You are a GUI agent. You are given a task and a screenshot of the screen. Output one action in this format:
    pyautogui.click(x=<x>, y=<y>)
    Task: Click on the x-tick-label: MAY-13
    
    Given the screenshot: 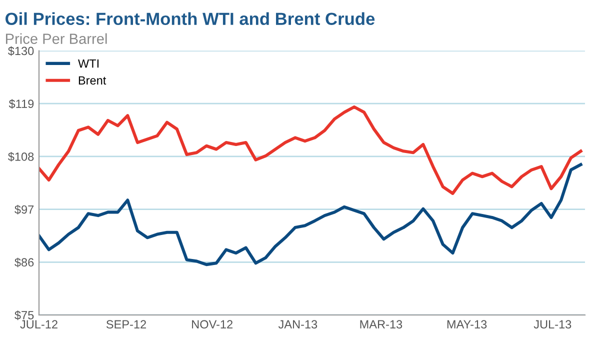 What is the action you would take?
    pyautogui.click(x=467, y=324)
    